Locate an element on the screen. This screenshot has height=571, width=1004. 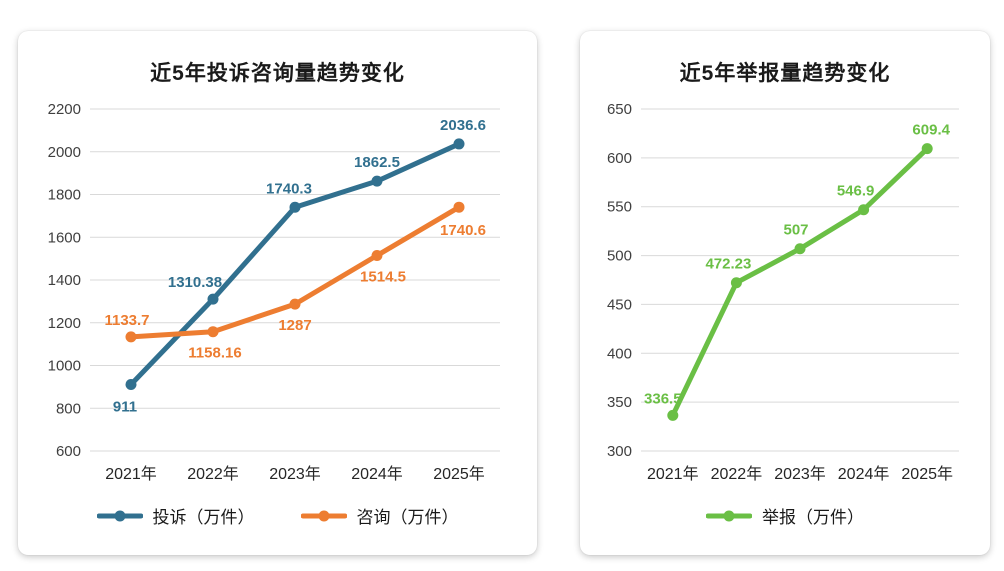
y-tick-label: 2000 is located at coordinates (63, 152).